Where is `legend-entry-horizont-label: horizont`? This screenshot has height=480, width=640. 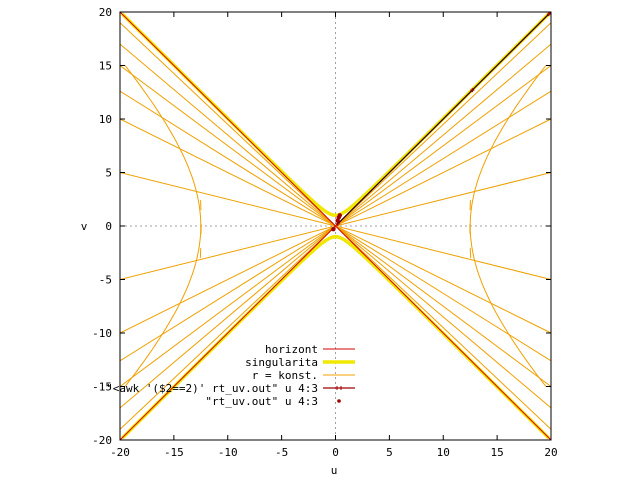 legend-entry-horizont-label: horizont is located at coordinates (291, 349).